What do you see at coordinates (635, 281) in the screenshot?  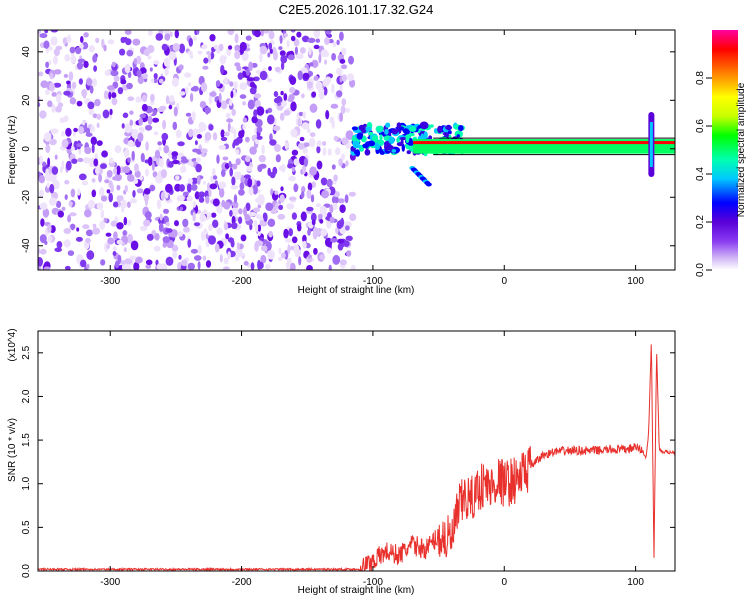 I see `x-tick-label: 100` at bounding box center [635, 281].